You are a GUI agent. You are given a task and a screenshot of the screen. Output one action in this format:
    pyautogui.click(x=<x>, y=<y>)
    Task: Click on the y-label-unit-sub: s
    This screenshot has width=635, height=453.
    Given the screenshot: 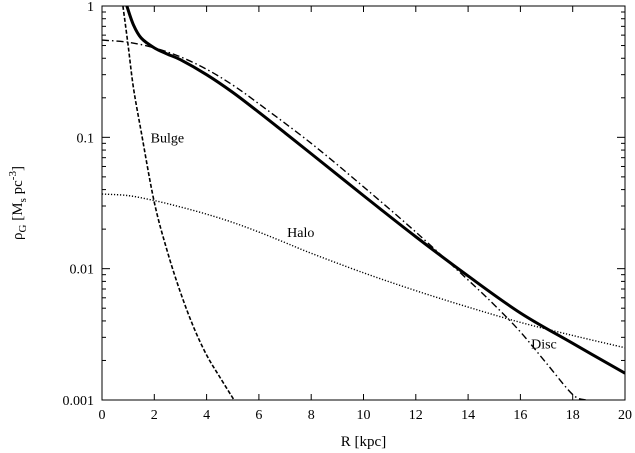 What is the action you would take?
    pyautogui.click(x=23, y=200)
    